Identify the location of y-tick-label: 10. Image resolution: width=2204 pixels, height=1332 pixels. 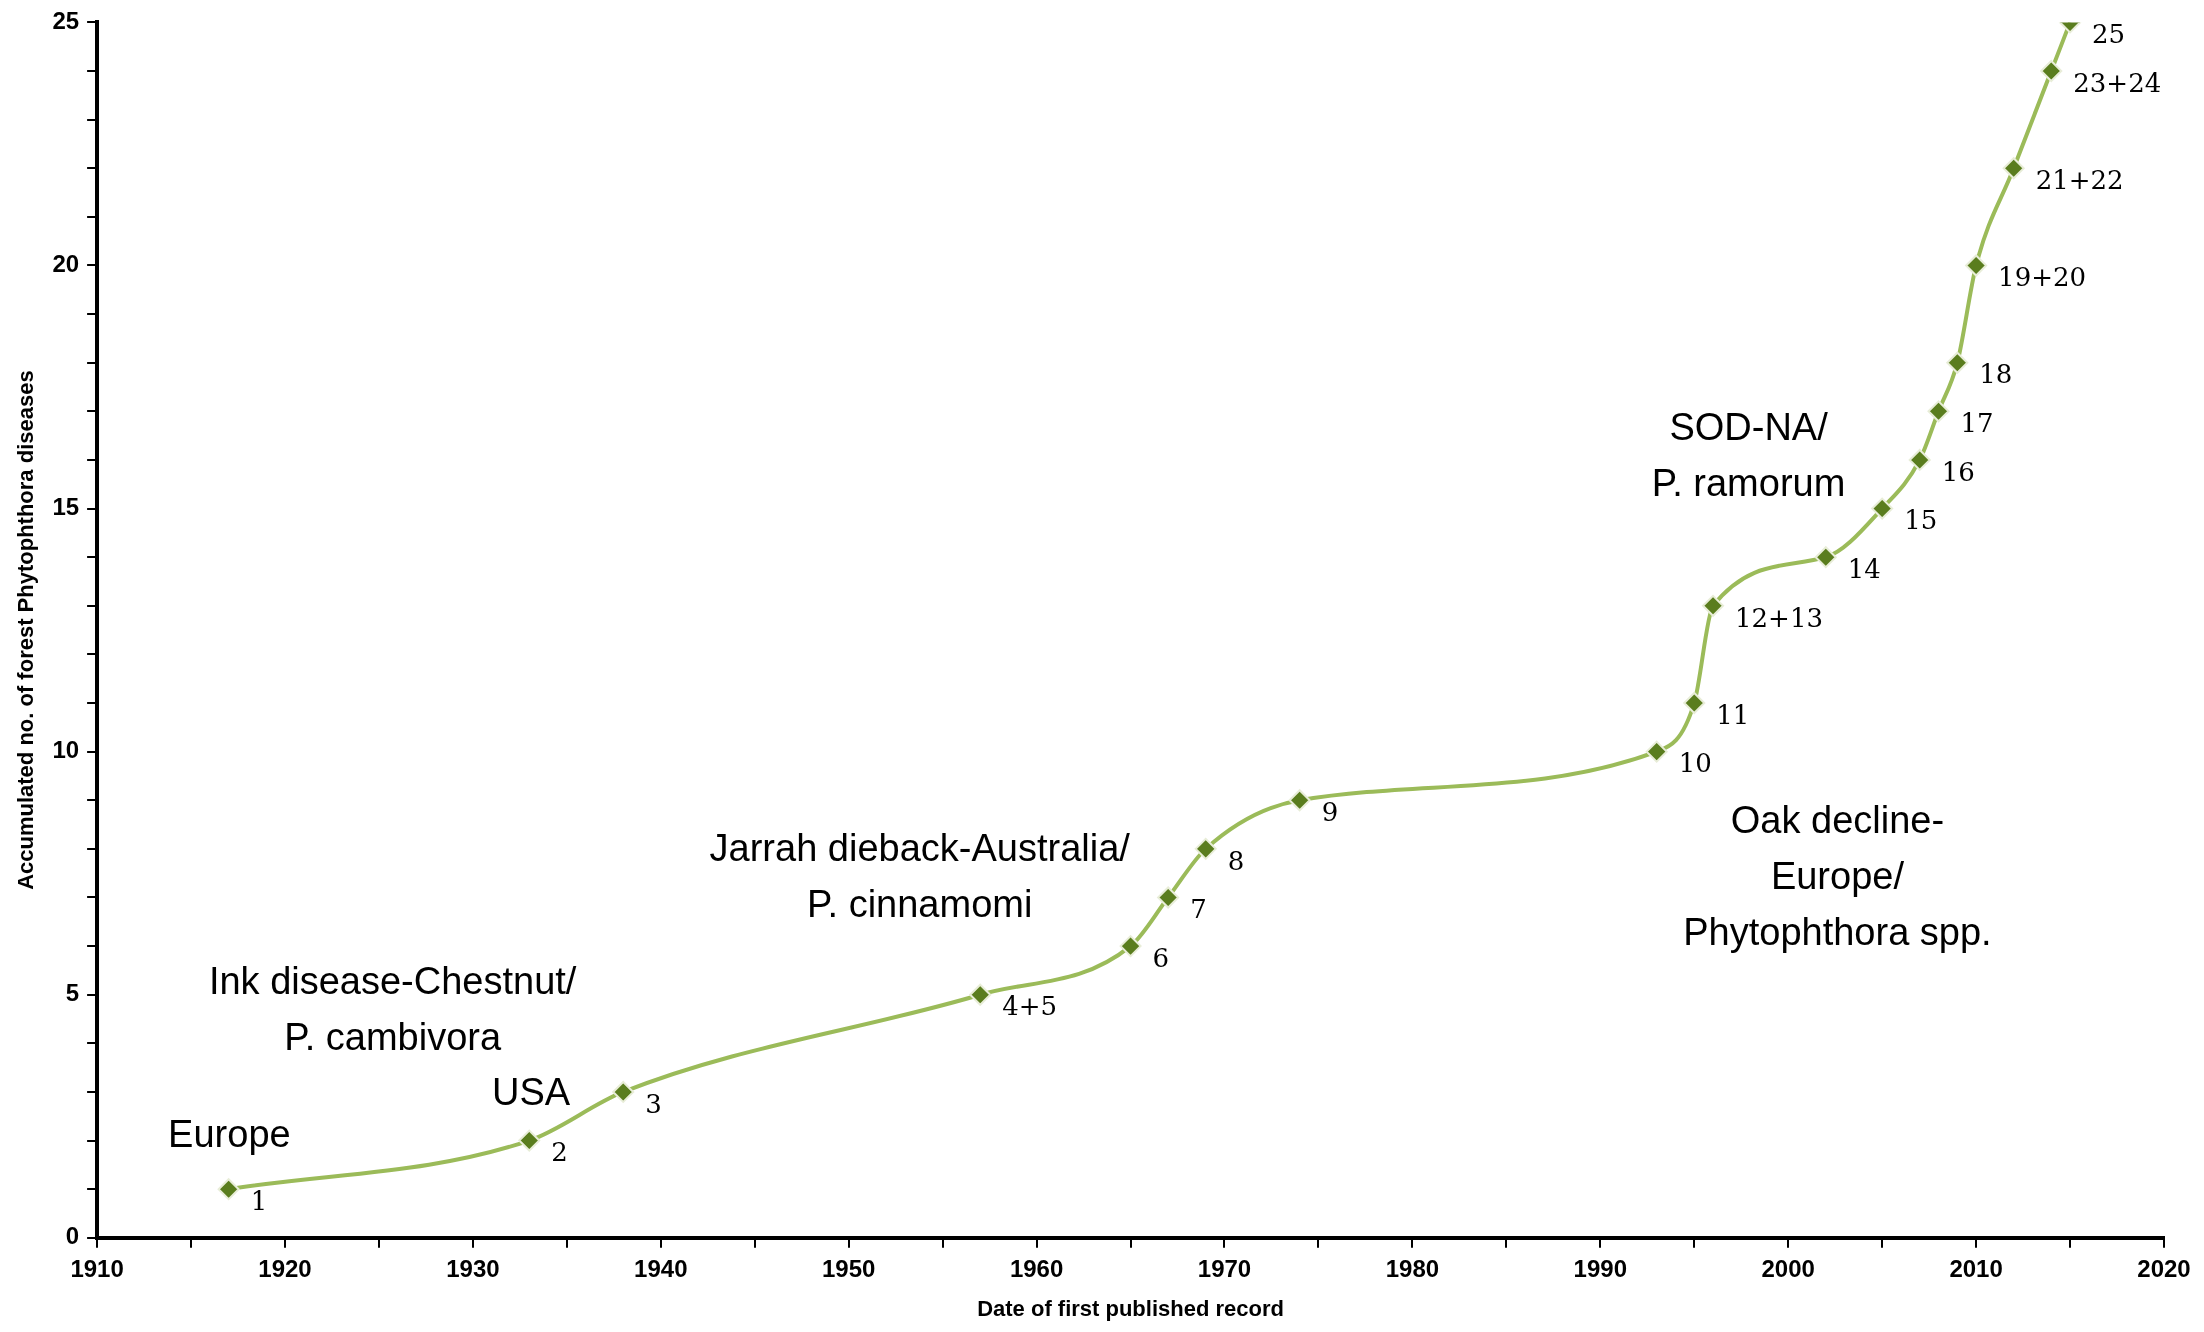
(66, 750).